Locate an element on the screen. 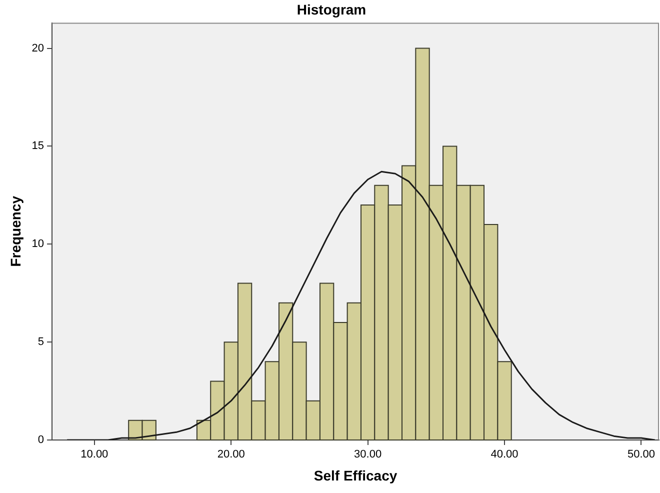 This screenshot has height=493, width=660. y-tick-label: 10 is located at coordinates (38, 244).